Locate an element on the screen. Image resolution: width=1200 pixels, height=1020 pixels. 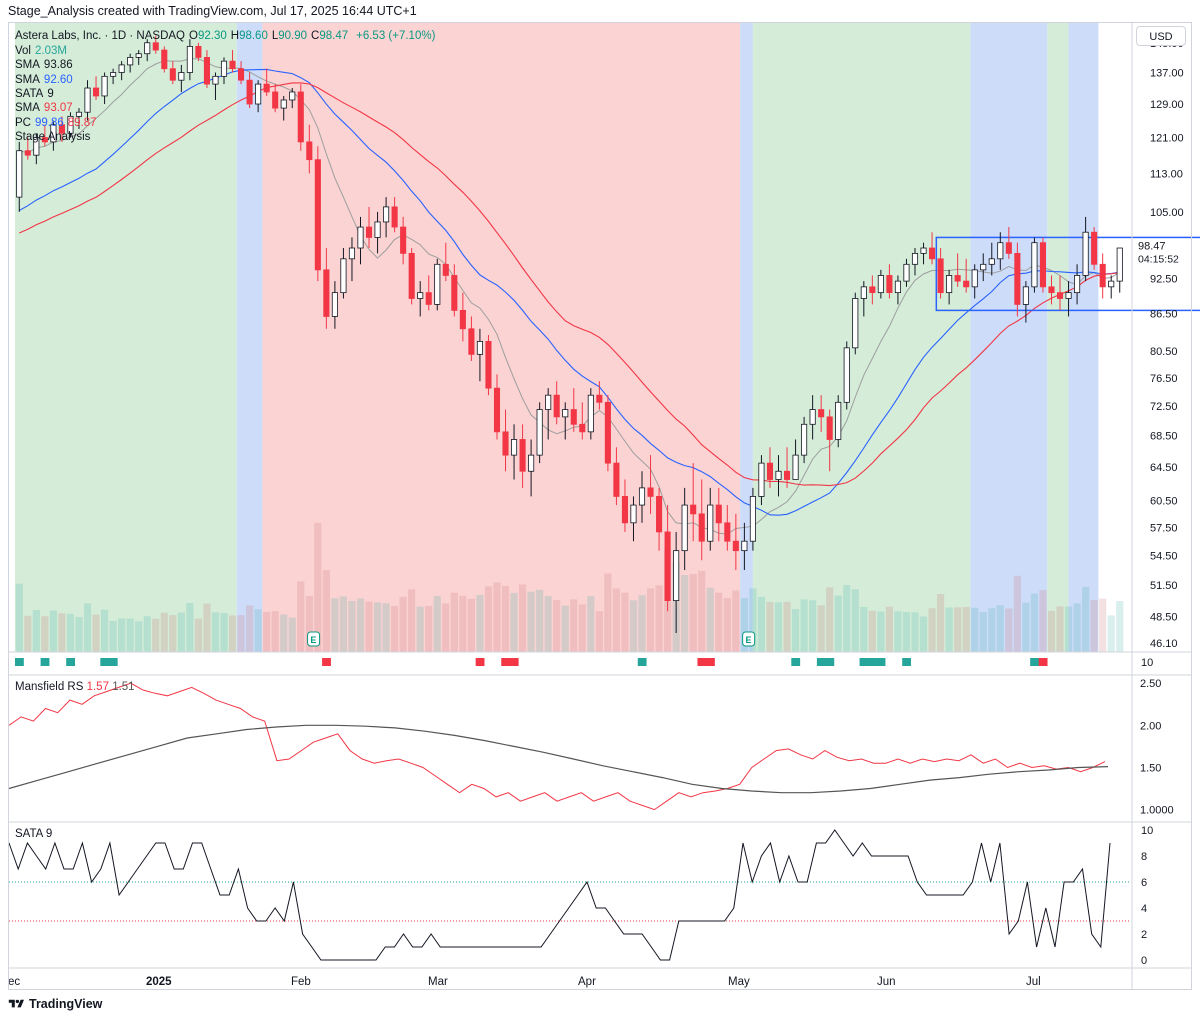
indicator-legend-row: SMA 93.86 is located at coordinates (46, 65).